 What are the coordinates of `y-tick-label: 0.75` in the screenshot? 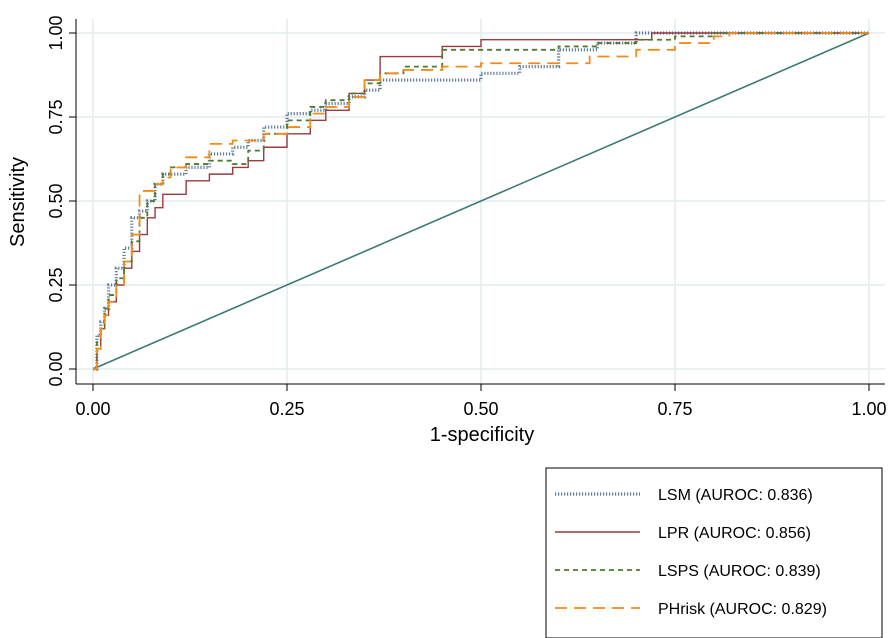 It's located at (56, 116).